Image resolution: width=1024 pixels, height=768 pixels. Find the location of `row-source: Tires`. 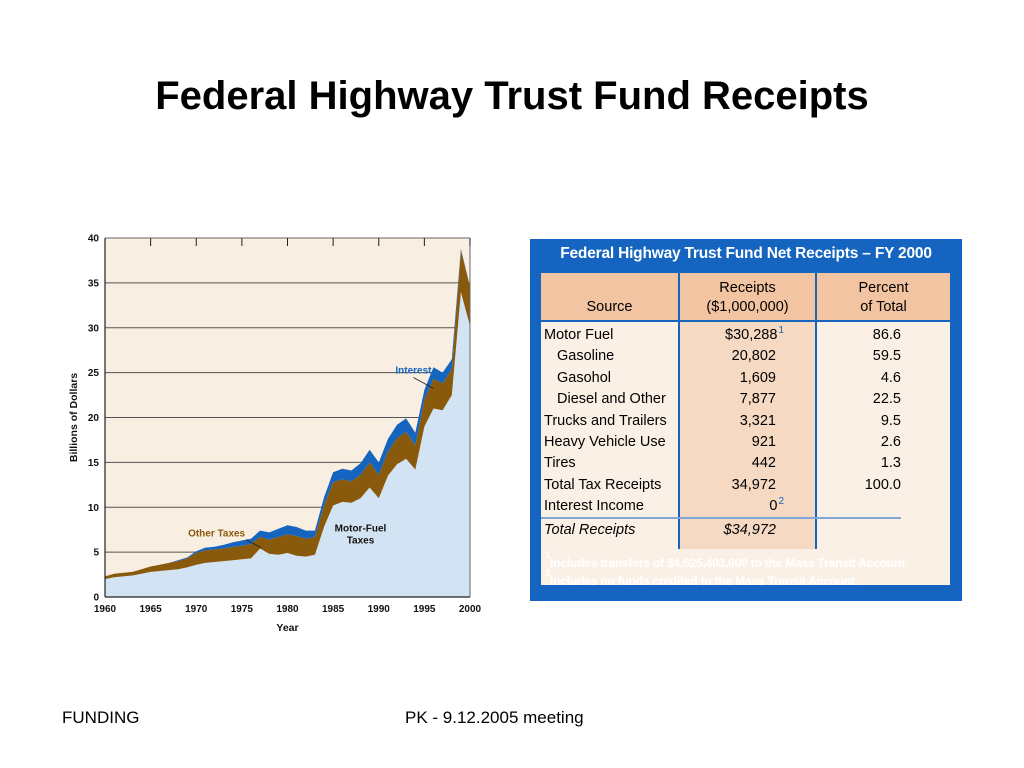

row-source: Tires is located at coordinates (560, 463).